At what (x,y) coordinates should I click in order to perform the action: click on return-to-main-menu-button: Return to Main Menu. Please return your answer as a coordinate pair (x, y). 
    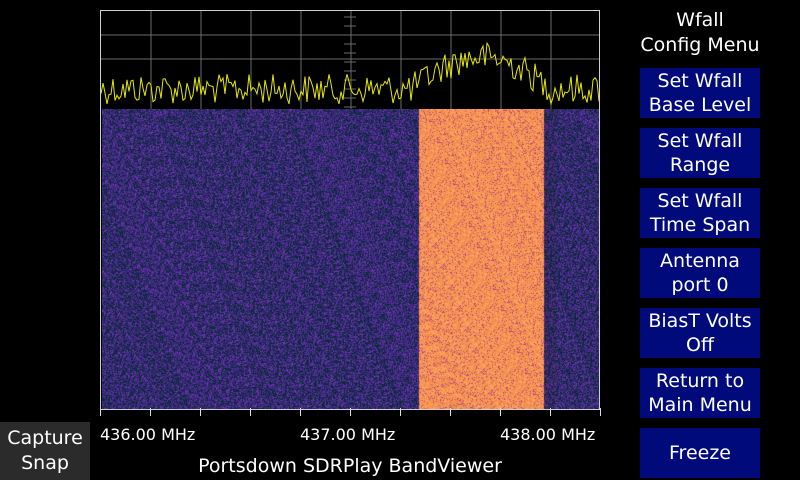
    Looking at the image, I should click on (700, 393).